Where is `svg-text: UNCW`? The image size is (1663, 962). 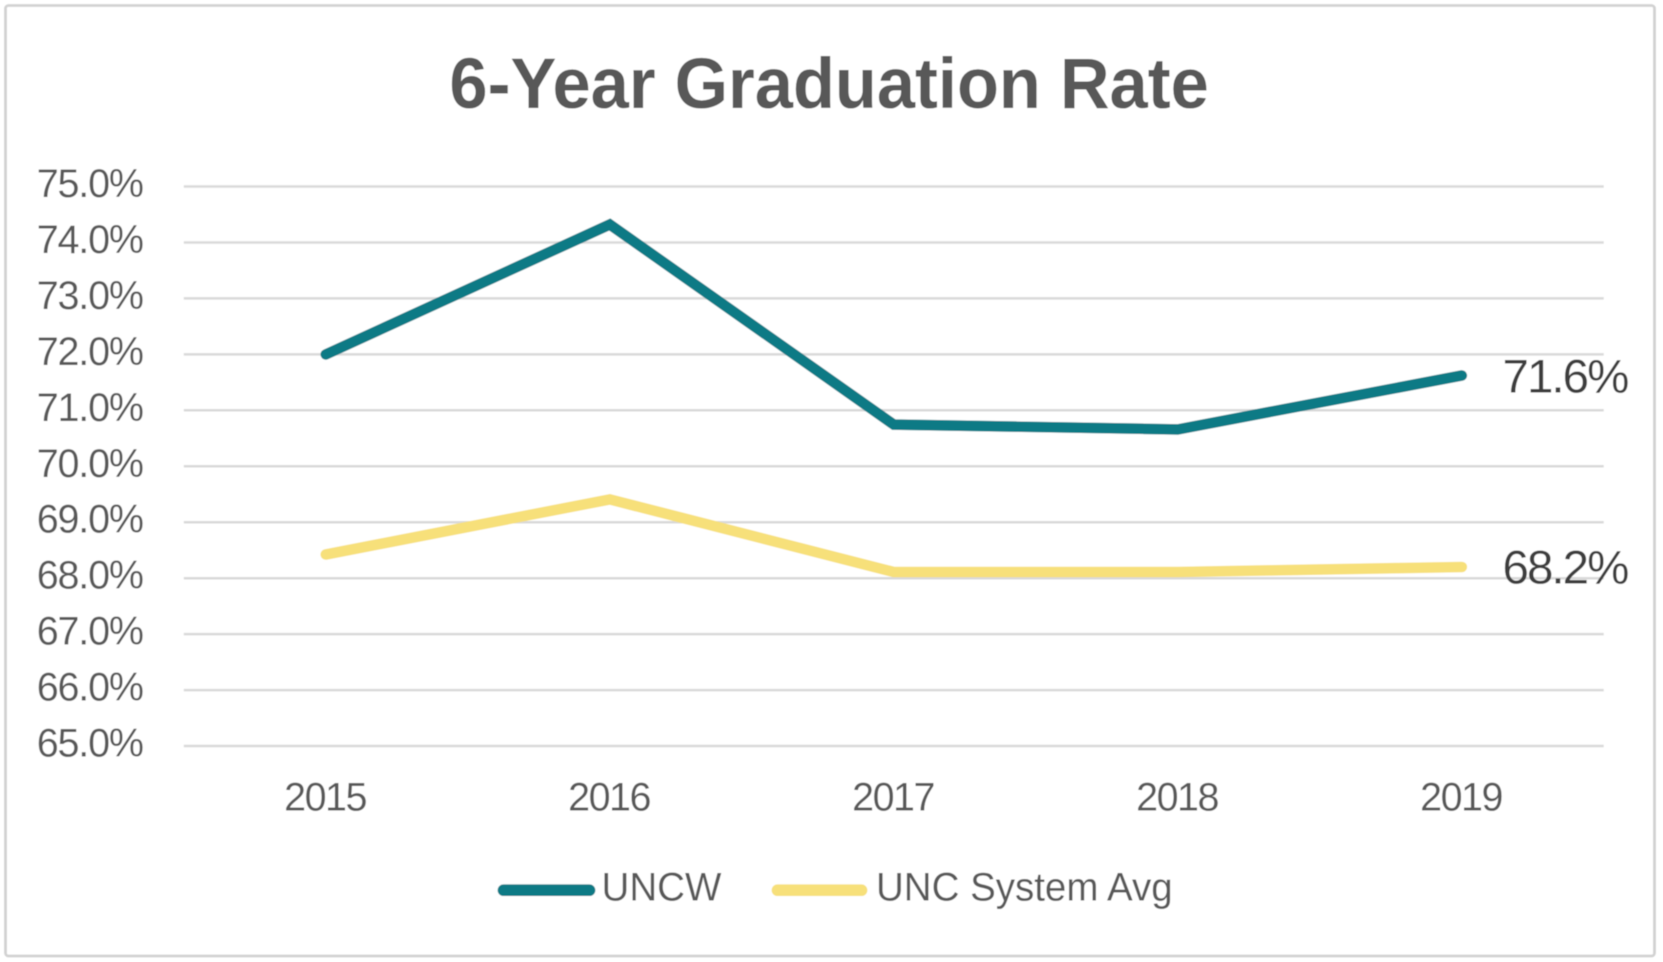
svg-text: UNCW is located at coordinates (662, 888).